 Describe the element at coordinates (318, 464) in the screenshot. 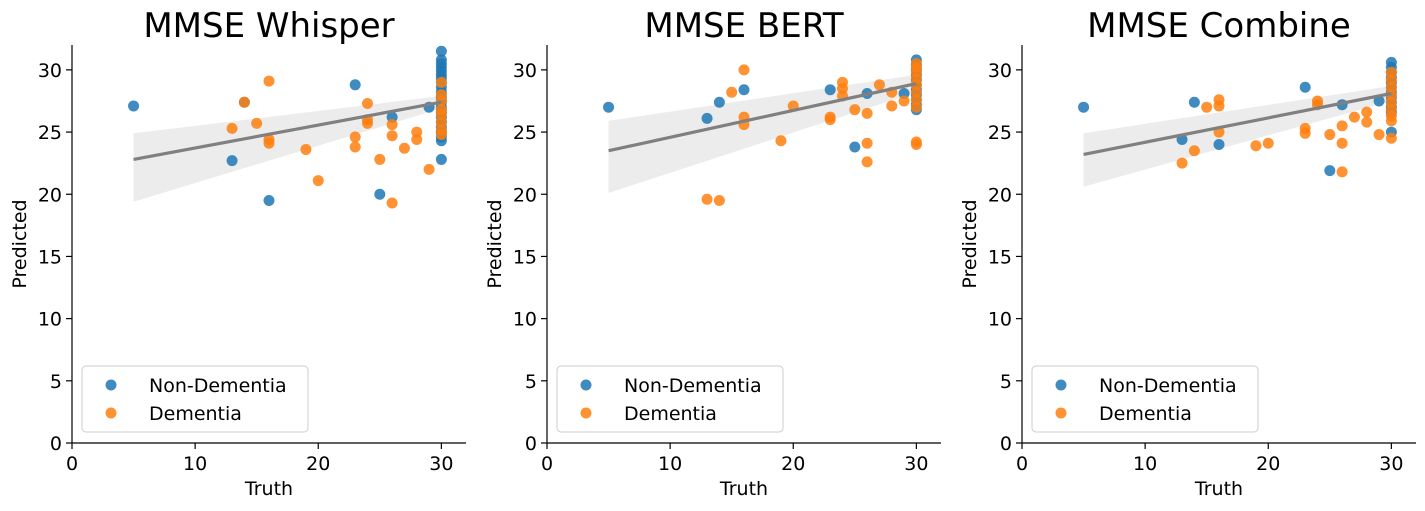

I see `x-tick-label: 20` at that location.